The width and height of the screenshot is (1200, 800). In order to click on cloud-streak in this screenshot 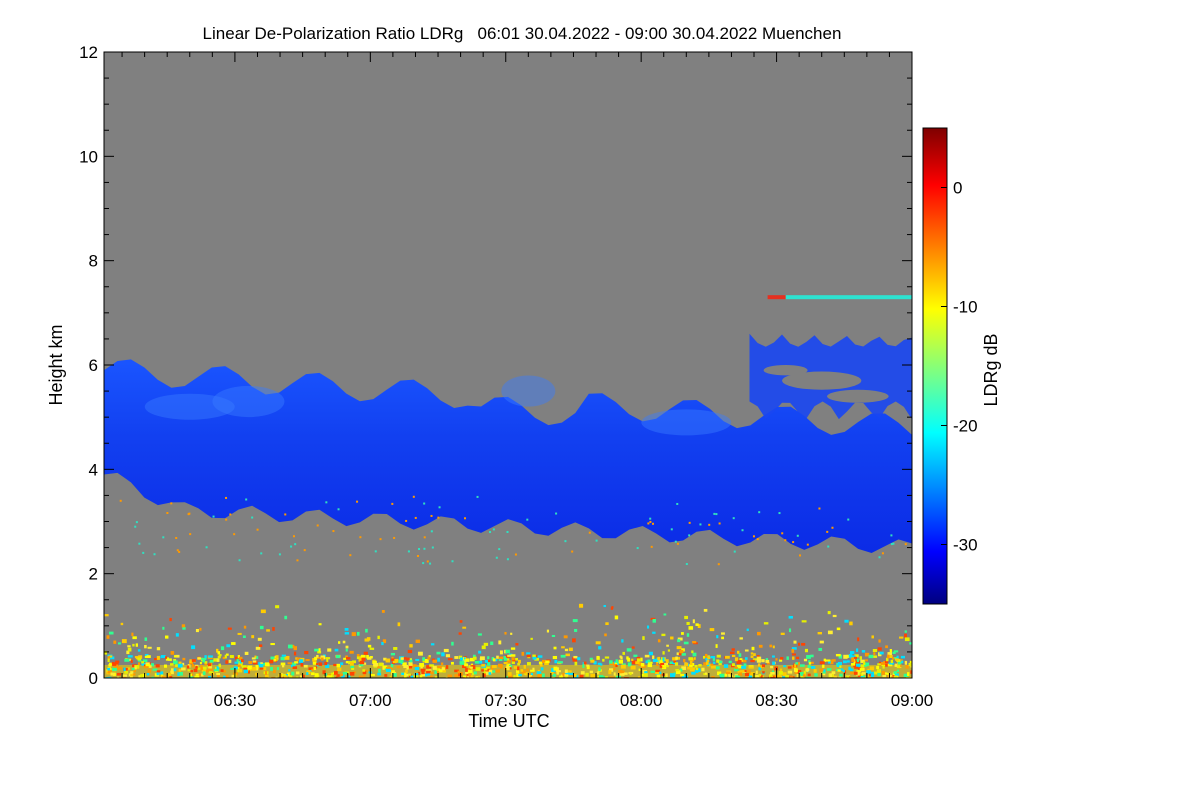, I will do `click(248, 401)`.